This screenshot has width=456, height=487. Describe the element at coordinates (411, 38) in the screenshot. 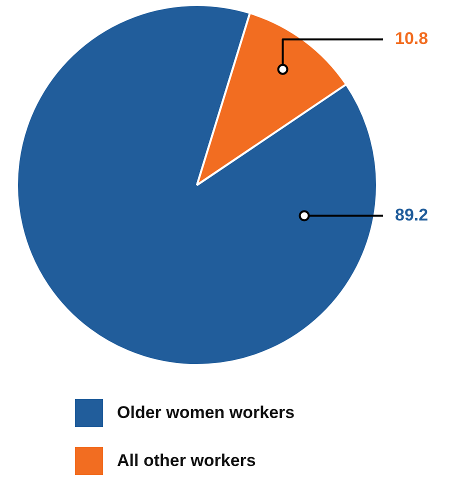

I see `data-label: 10.8` at that location.